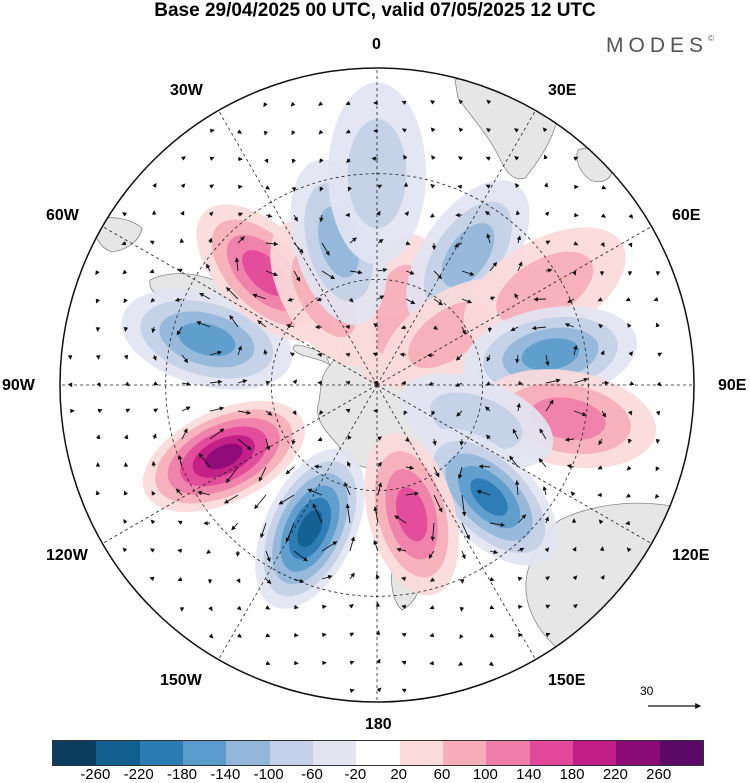  What do you see at coordinates (18, 385) in the screenshot?
I see `lon-label-90w: 90W` at bounding box center [18, 385].